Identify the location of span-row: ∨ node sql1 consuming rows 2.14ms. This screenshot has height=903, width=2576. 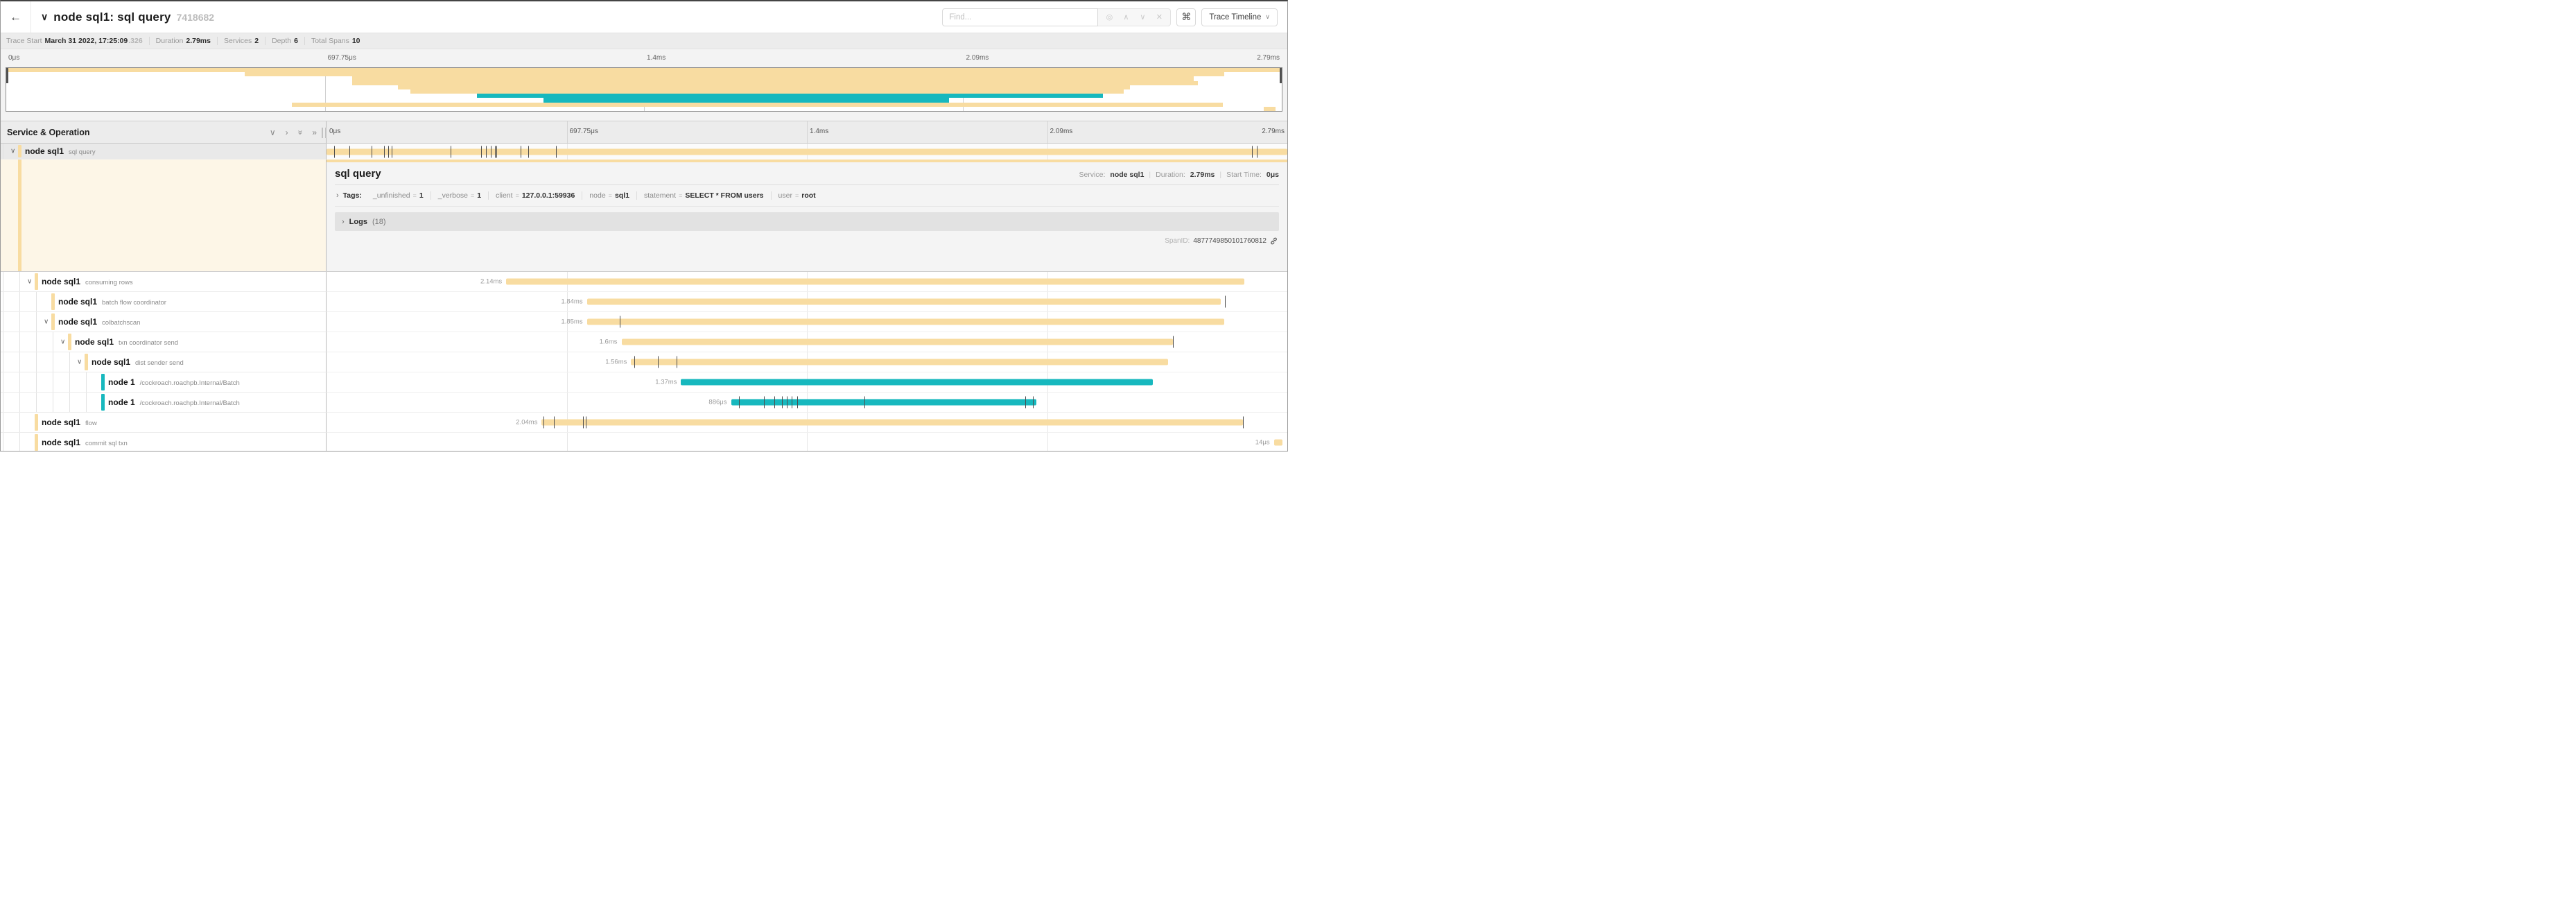
(644, 282).